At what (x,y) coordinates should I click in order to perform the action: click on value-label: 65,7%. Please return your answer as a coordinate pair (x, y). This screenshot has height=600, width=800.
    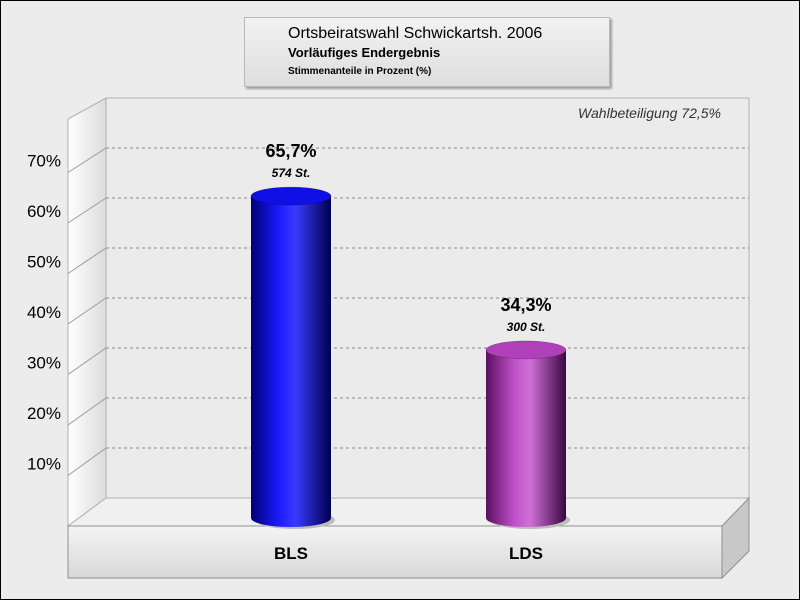
    Looking at the image, I should click on (290, 151).